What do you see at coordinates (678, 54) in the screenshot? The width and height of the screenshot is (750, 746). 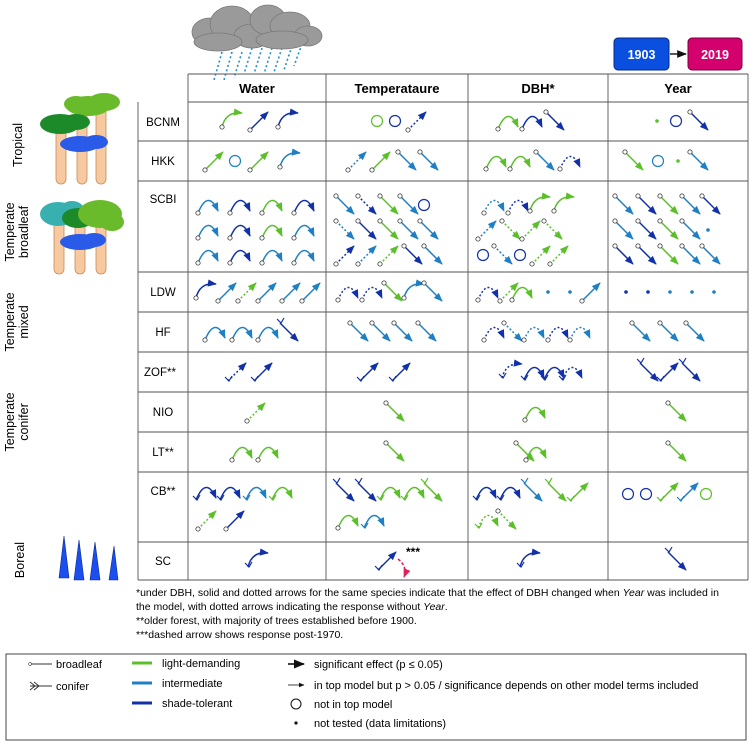 I see `year-range-indicator: 1903 2019` at bounding box center [678, 54].